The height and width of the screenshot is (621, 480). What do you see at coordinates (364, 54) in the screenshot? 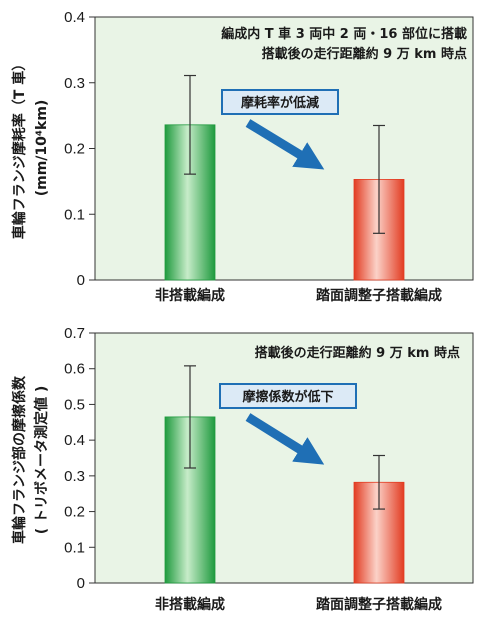
I see `annotation-top-2: 搭載後の走行距離約 9 万 km 時点` at bounding box center [364, 54].